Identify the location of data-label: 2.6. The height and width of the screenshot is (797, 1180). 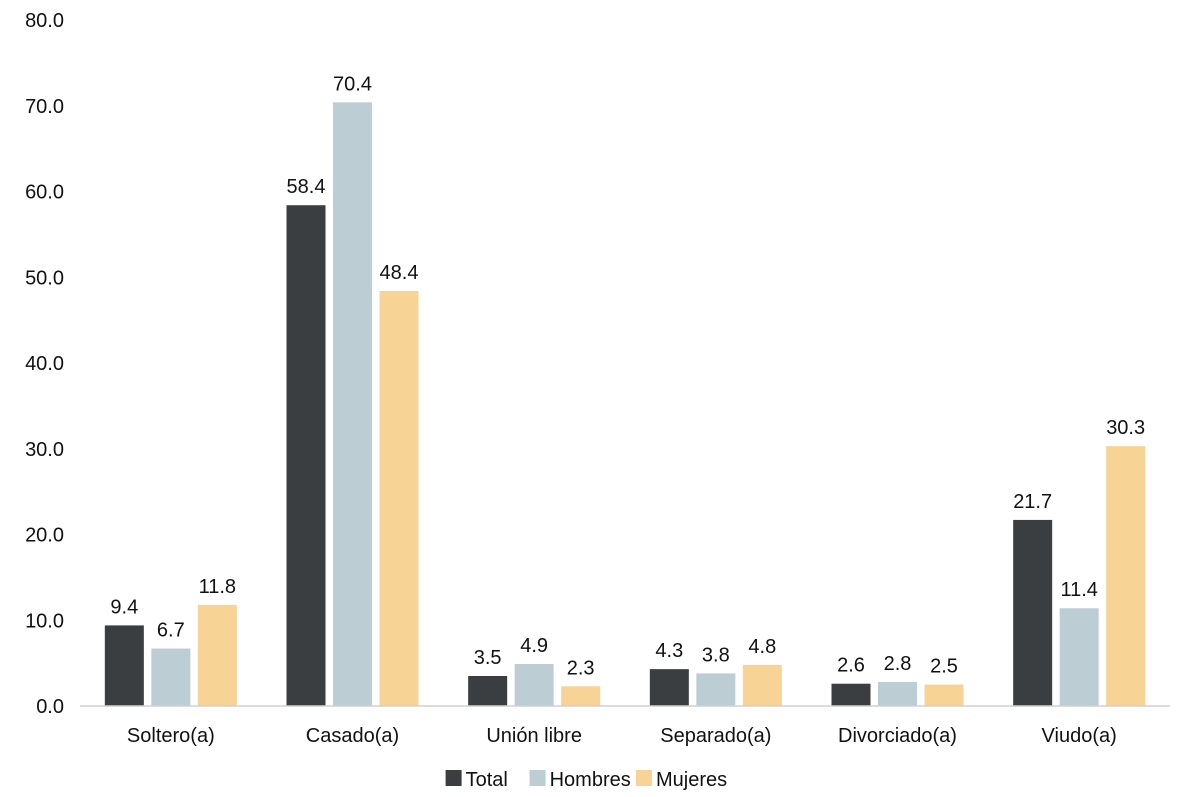
(851, 666).